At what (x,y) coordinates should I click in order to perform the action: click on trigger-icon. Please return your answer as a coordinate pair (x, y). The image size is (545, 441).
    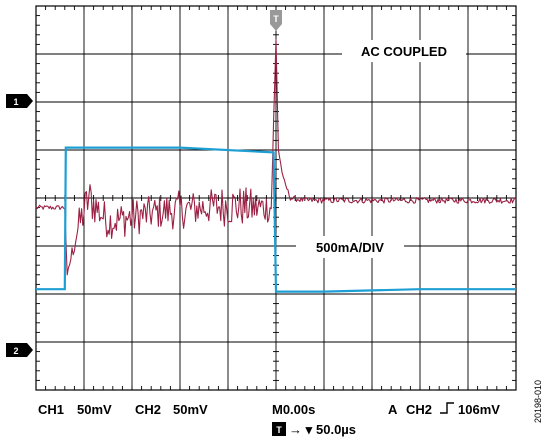
    Looking at the image, I should click on (279, 429).